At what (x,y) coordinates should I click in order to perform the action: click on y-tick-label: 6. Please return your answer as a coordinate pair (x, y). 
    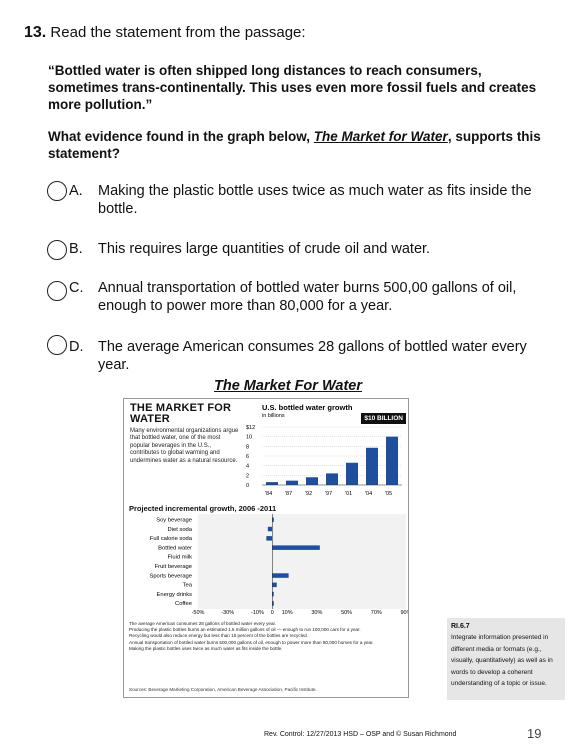
    Looking at the image, I should click on (247, 457).